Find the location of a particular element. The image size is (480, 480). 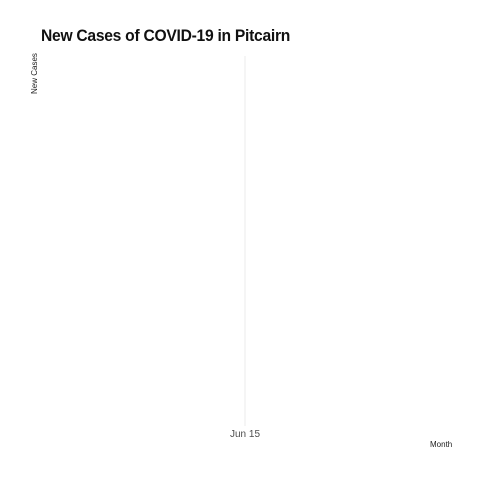

tick-layer: Jun 15 is located at coordinates (245, 434).